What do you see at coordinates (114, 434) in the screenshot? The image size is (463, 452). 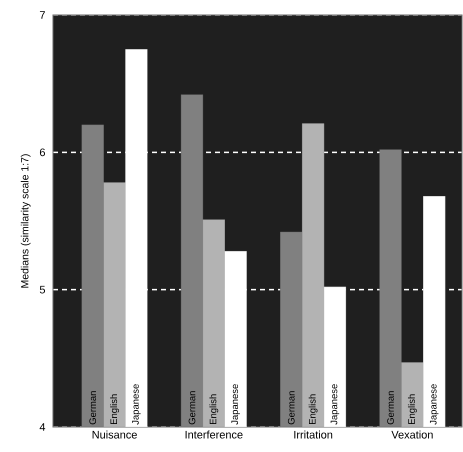 I see `x-tick-label: Nuisance` at bounding box center [114, 434].